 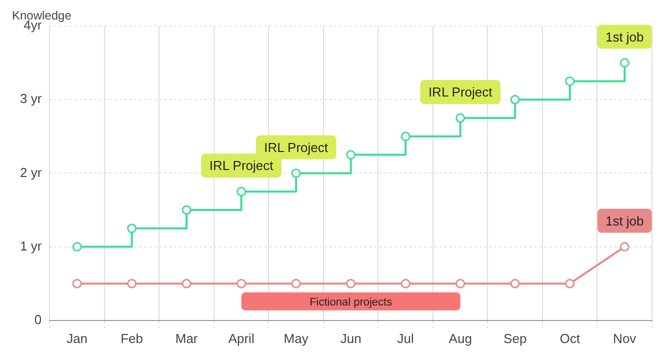 What do you see at coordinates (351, 302) in the screenshot?
I see `band-label: Fictional projects` at bounding box center [351, 302].